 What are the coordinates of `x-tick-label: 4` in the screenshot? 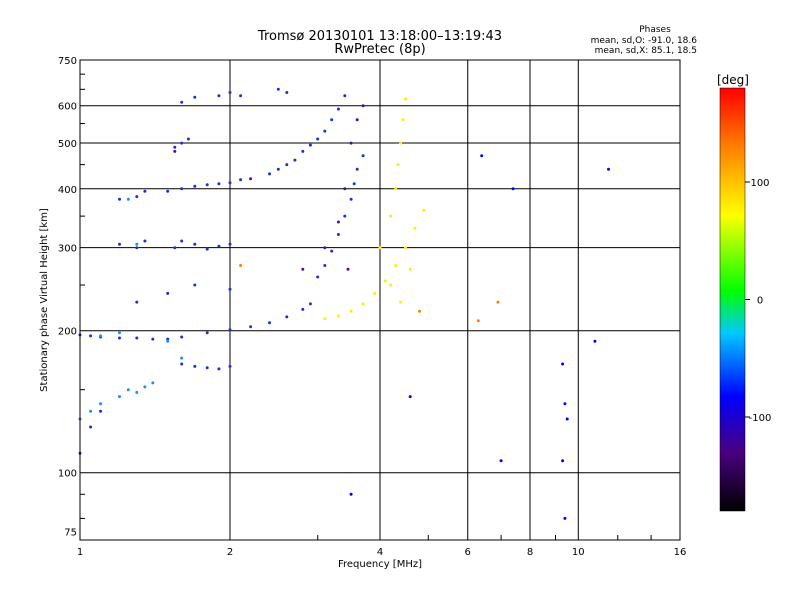 It's located at (380, 552).